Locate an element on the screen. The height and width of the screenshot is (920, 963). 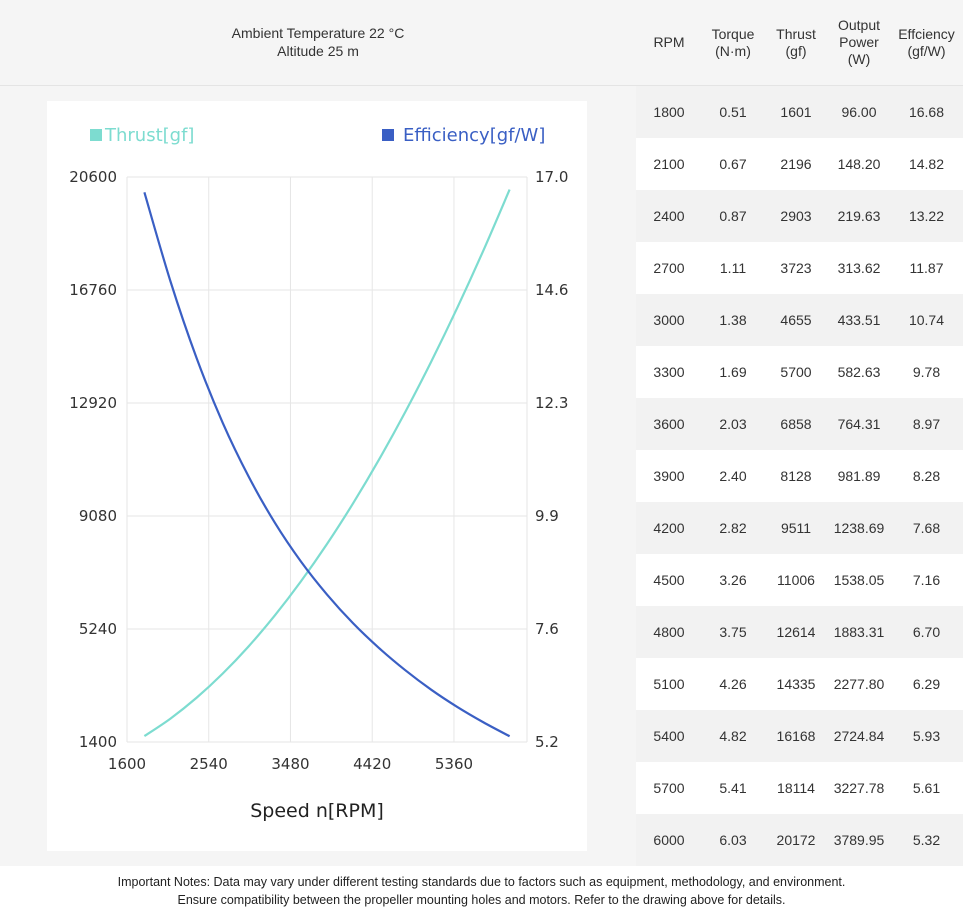
table-row: 4500 3.26 11006 1538.05 7.16 is located at coordinates (799, 580).